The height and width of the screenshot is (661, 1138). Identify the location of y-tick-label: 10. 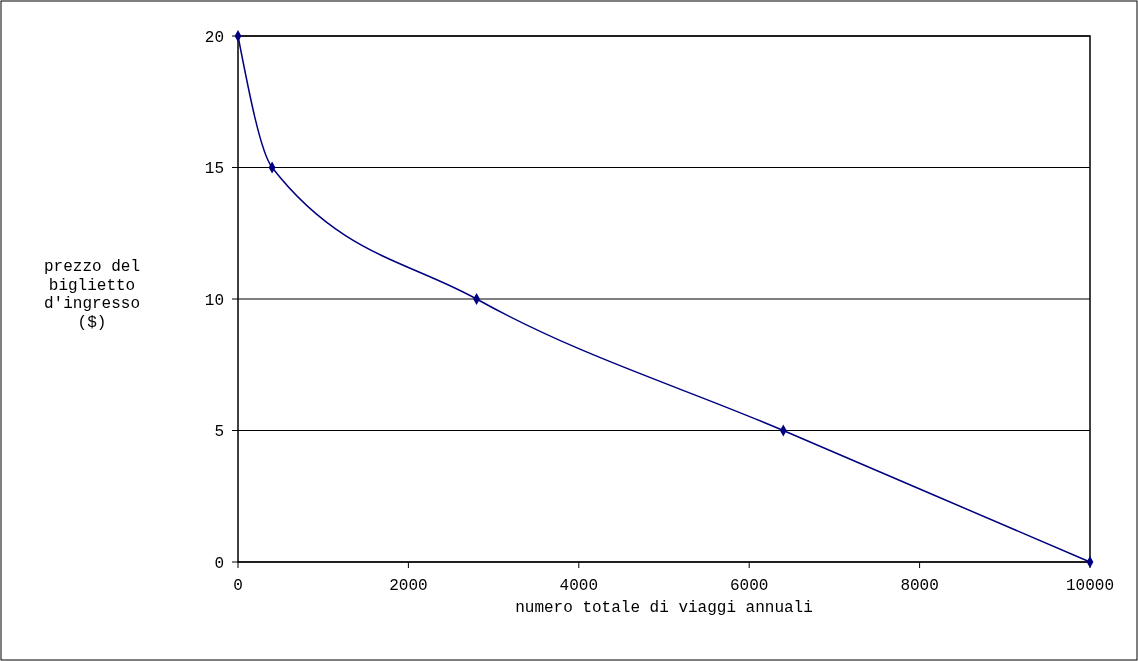
(214, 300).